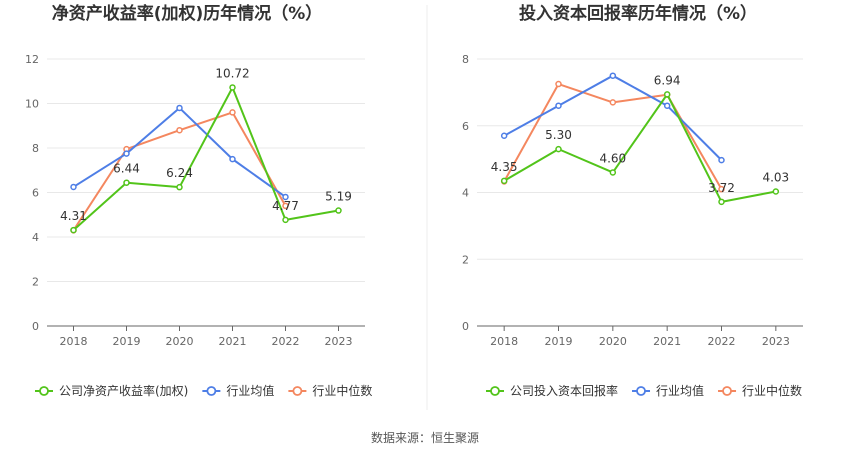 This screenshot has width=850, height=459. What do you see at coordinates (187, 13) in the screenshot?
I see `chart-title: 净资产收益率(加权)历年情况（%）` at bounding box center [187, 13].